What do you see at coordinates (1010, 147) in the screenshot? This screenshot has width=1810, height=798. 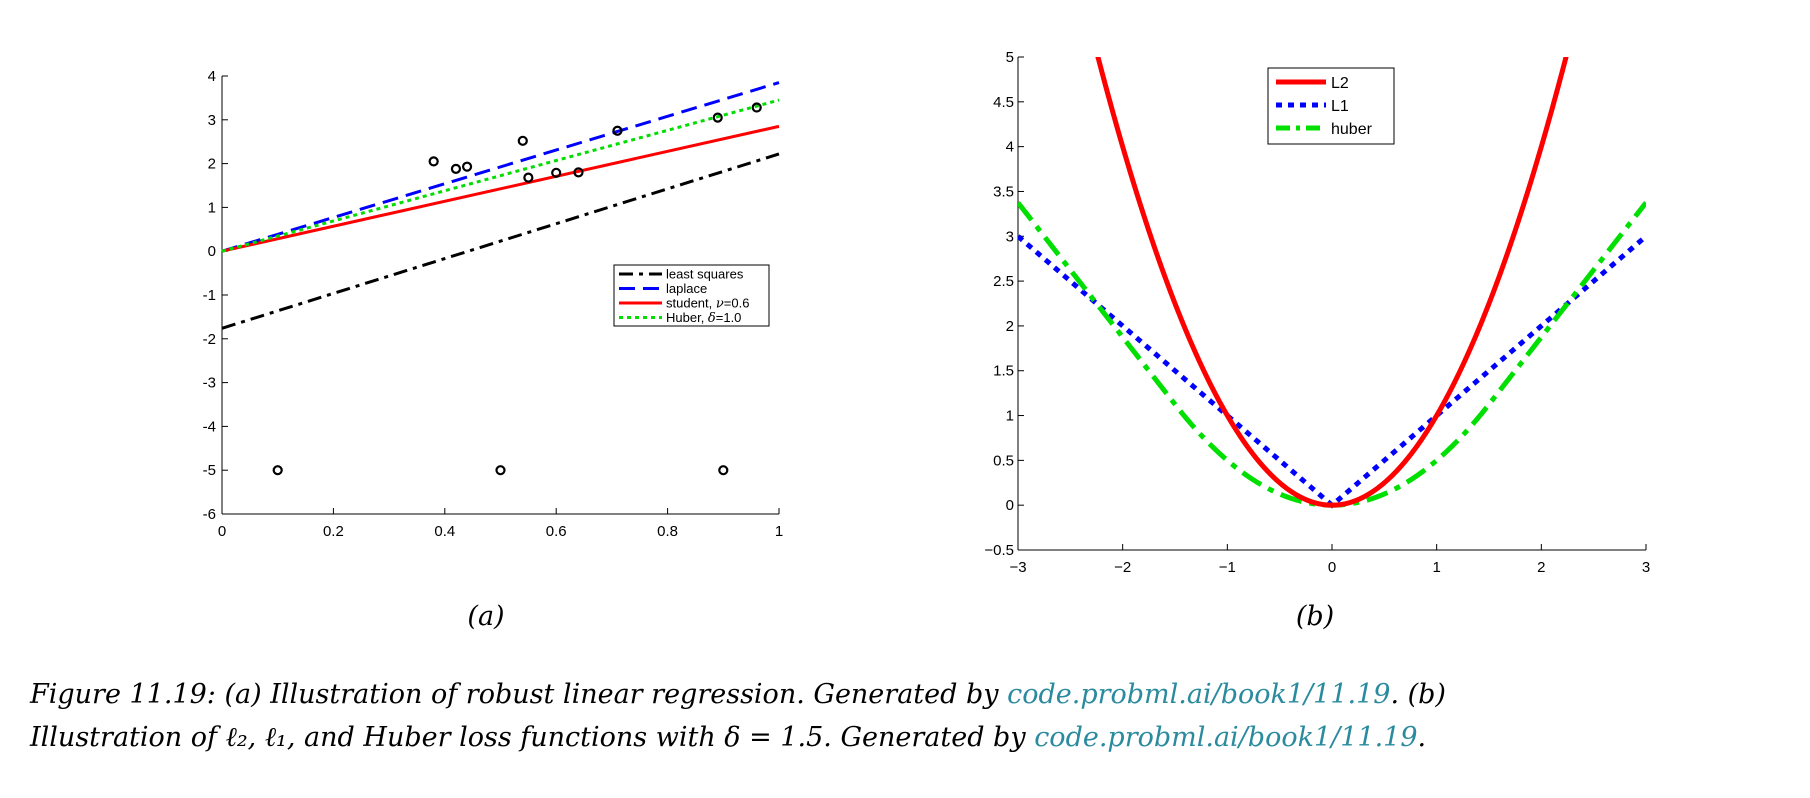 I see `b-y-tick-label: 4` at bounding box center [1010, 147].